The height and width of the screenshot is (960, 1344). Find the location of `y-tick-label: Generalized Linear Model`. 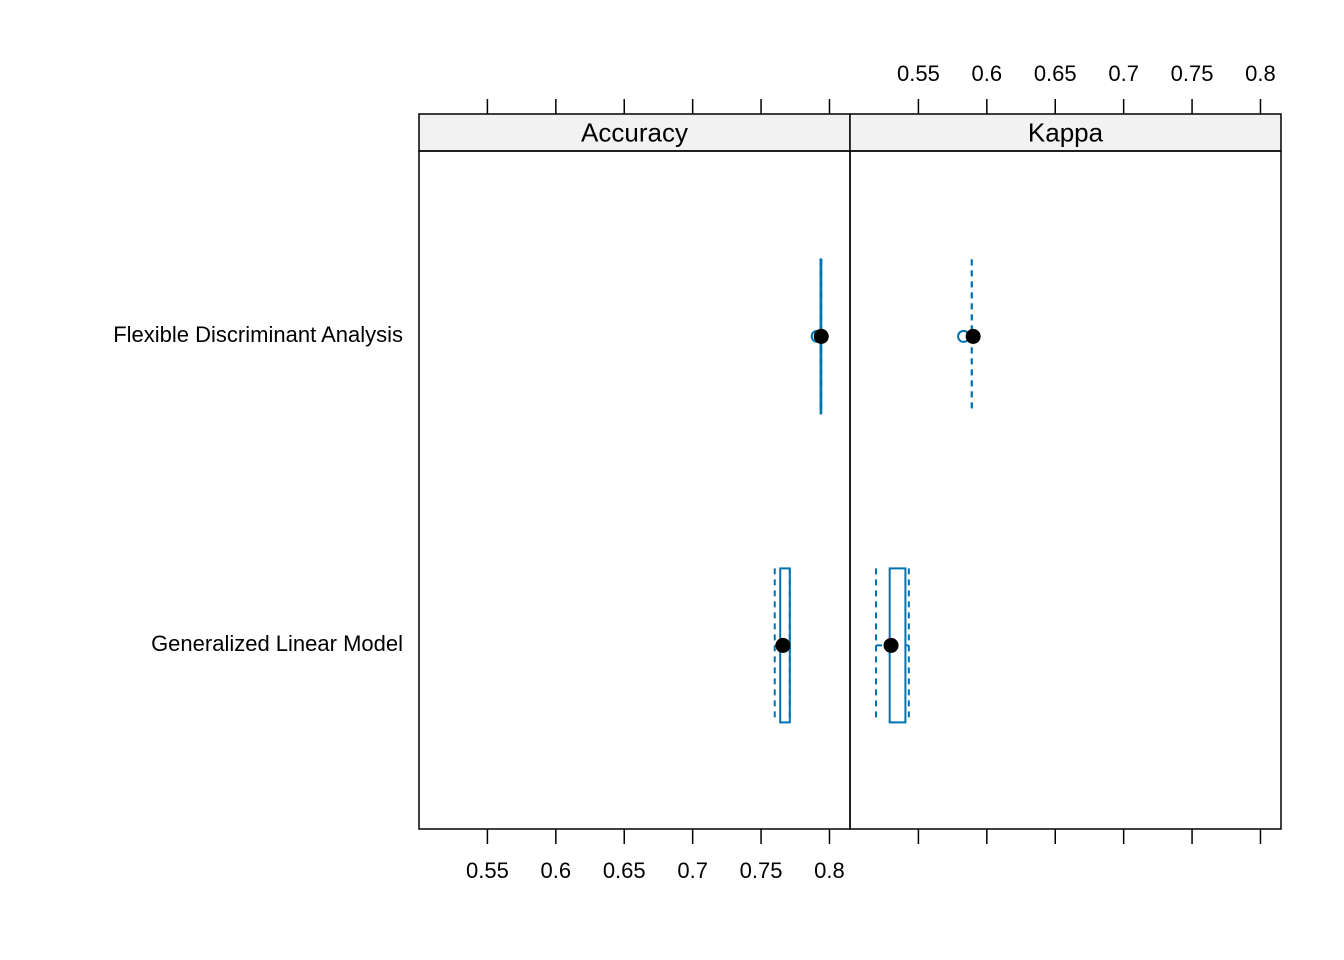

y-tick-label: Generalized Linear Model is located at coordinates (277, 643).